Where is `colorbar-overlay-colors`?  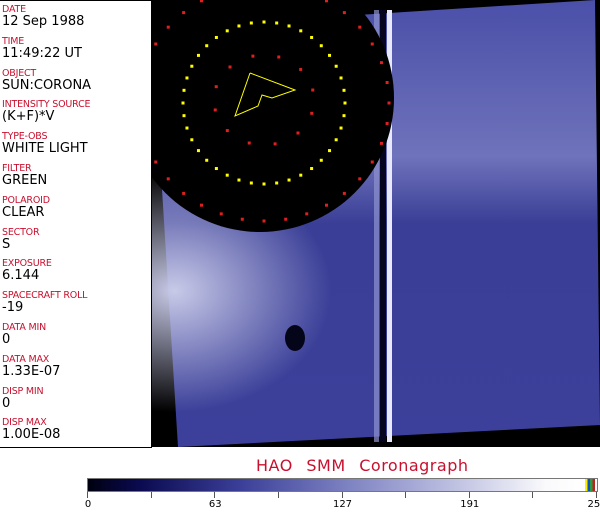 colorbar-overlay-colors is located at coordinates (590, 485).